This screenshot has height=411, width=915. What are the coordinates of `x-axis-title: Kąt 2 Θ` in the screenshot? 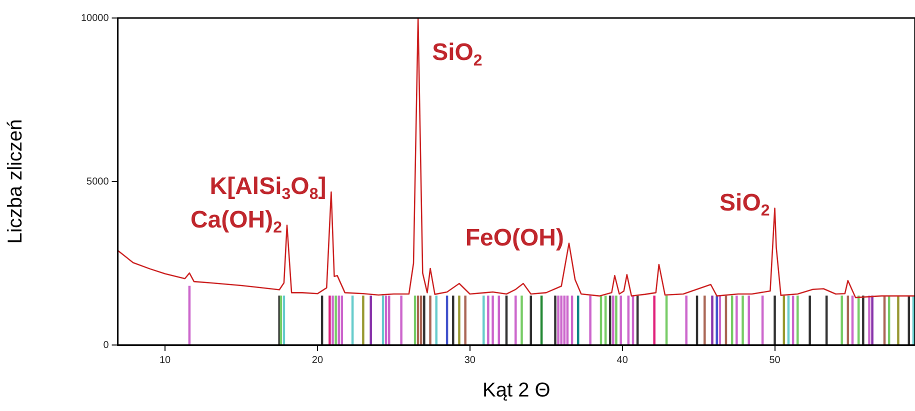 It's located at (516, 391).